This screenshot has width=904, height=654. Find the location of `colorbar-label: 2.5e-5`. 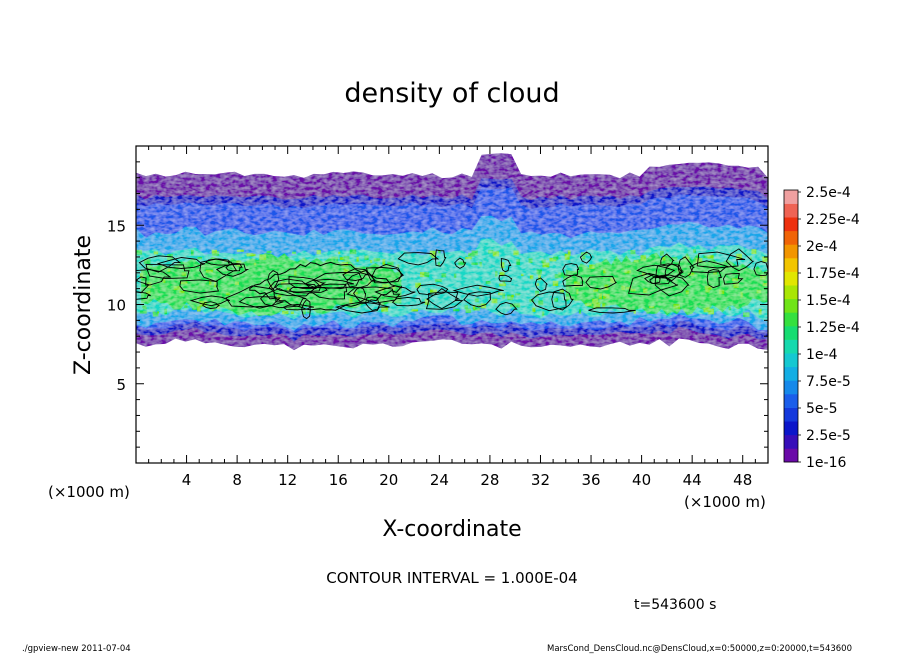

colorbar-label: 2.5e-5 is located at coordinates (828, 436).